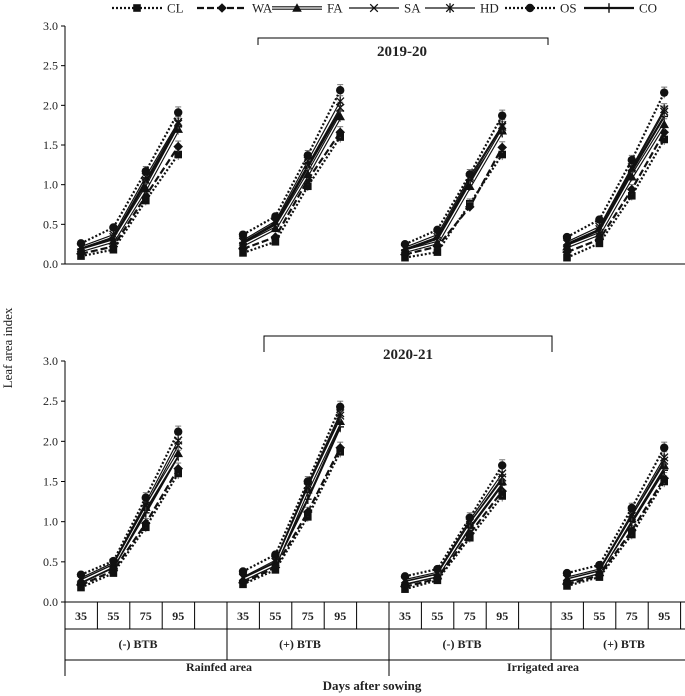 The width and height of the screenshot is (685, 696). I want to click on legend-marker-os, so click(530, 8).